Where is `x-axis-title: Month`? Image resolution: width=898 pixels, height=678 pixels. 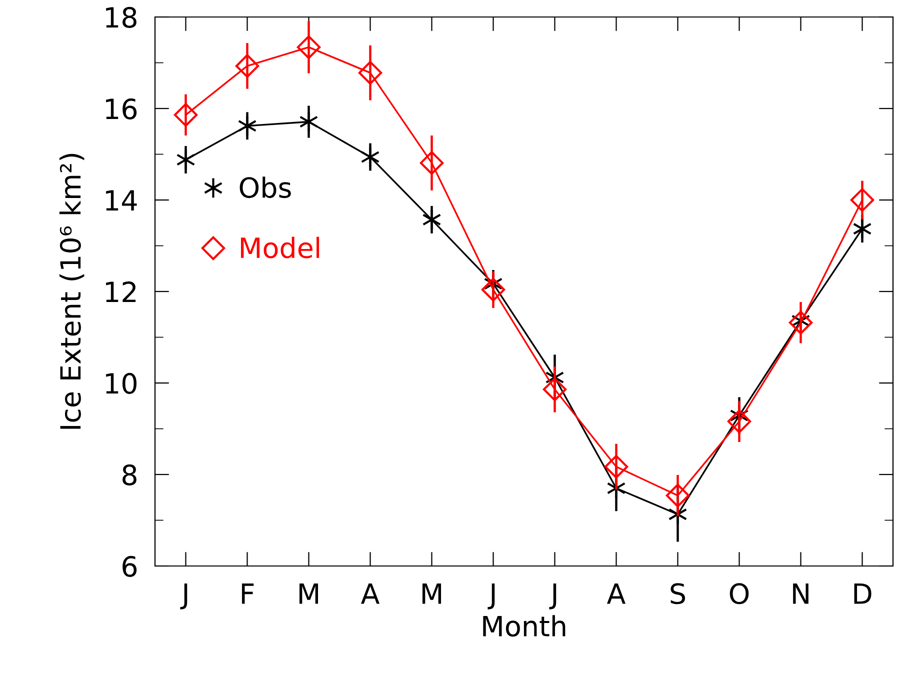 x-axis-title: Month is located at coordinates (524, 626).